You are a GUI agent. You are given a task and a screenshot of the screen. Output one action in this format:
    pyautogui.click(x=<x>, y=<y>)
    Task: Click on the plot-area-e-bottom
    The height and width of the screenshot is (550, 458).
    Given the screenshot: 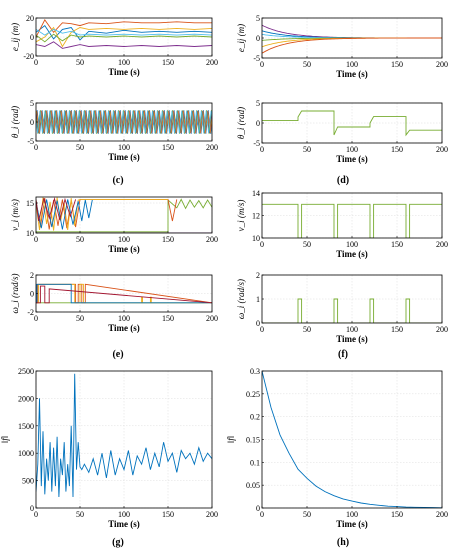 What is the action you would take?
    pyautogui.click(x=124, y=293)
    